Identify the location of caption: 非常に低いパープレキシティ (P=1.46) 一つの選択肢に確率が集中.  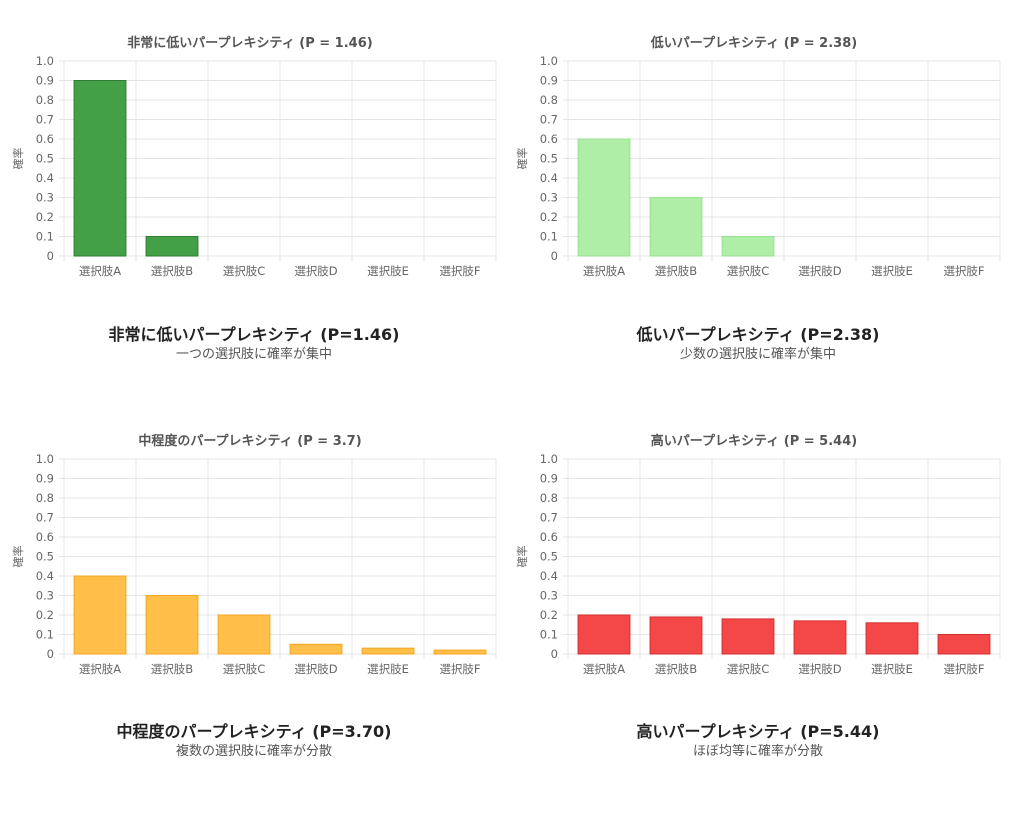
(254, 344).